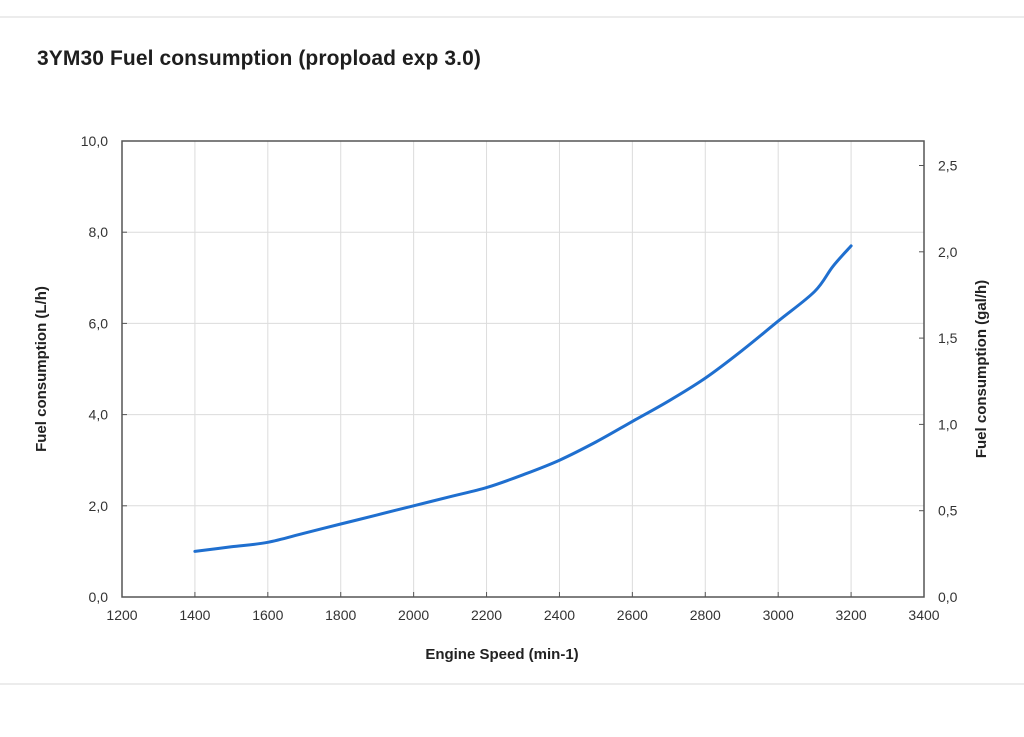 The width and height of the screenshot is (1024, 737). What do you see at coordinates (501, 654) in the screenshot?
I see `x-axis-label: Engine Speed (min-1)` at bounding box center [501, 654].